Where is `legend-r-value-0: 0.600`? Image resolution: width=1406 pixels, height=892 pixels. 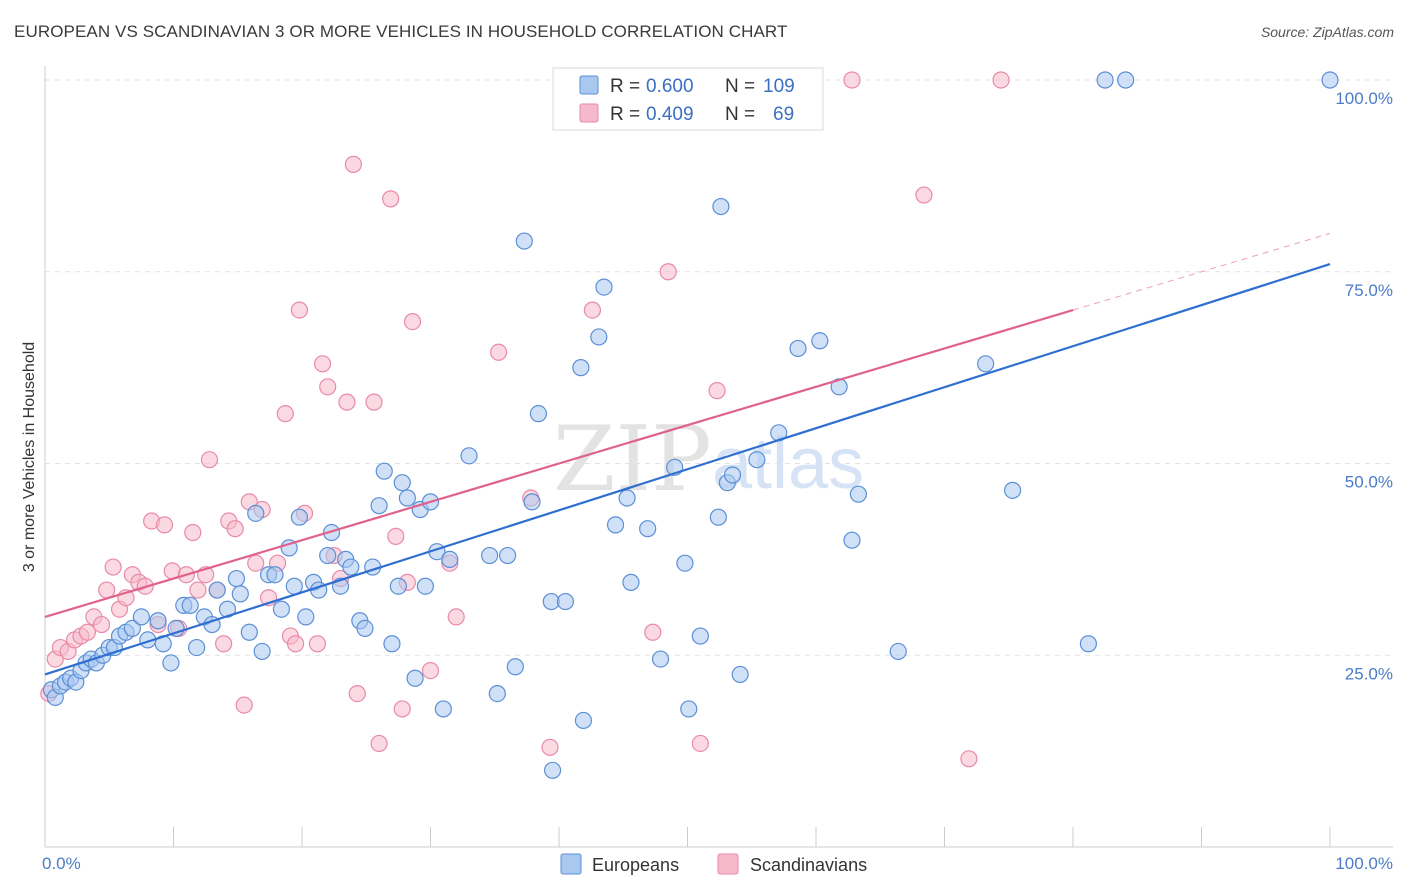
legend-r-value-0: 0.600 is located at coordinates (670, 86).